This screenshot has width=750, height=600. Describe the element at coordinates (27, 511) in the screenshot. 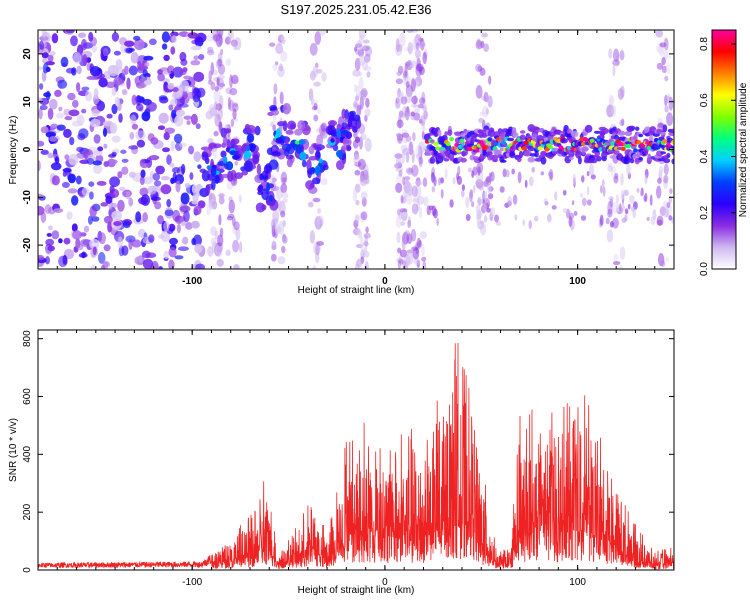

I see `y-tick-label: 200` at that location.